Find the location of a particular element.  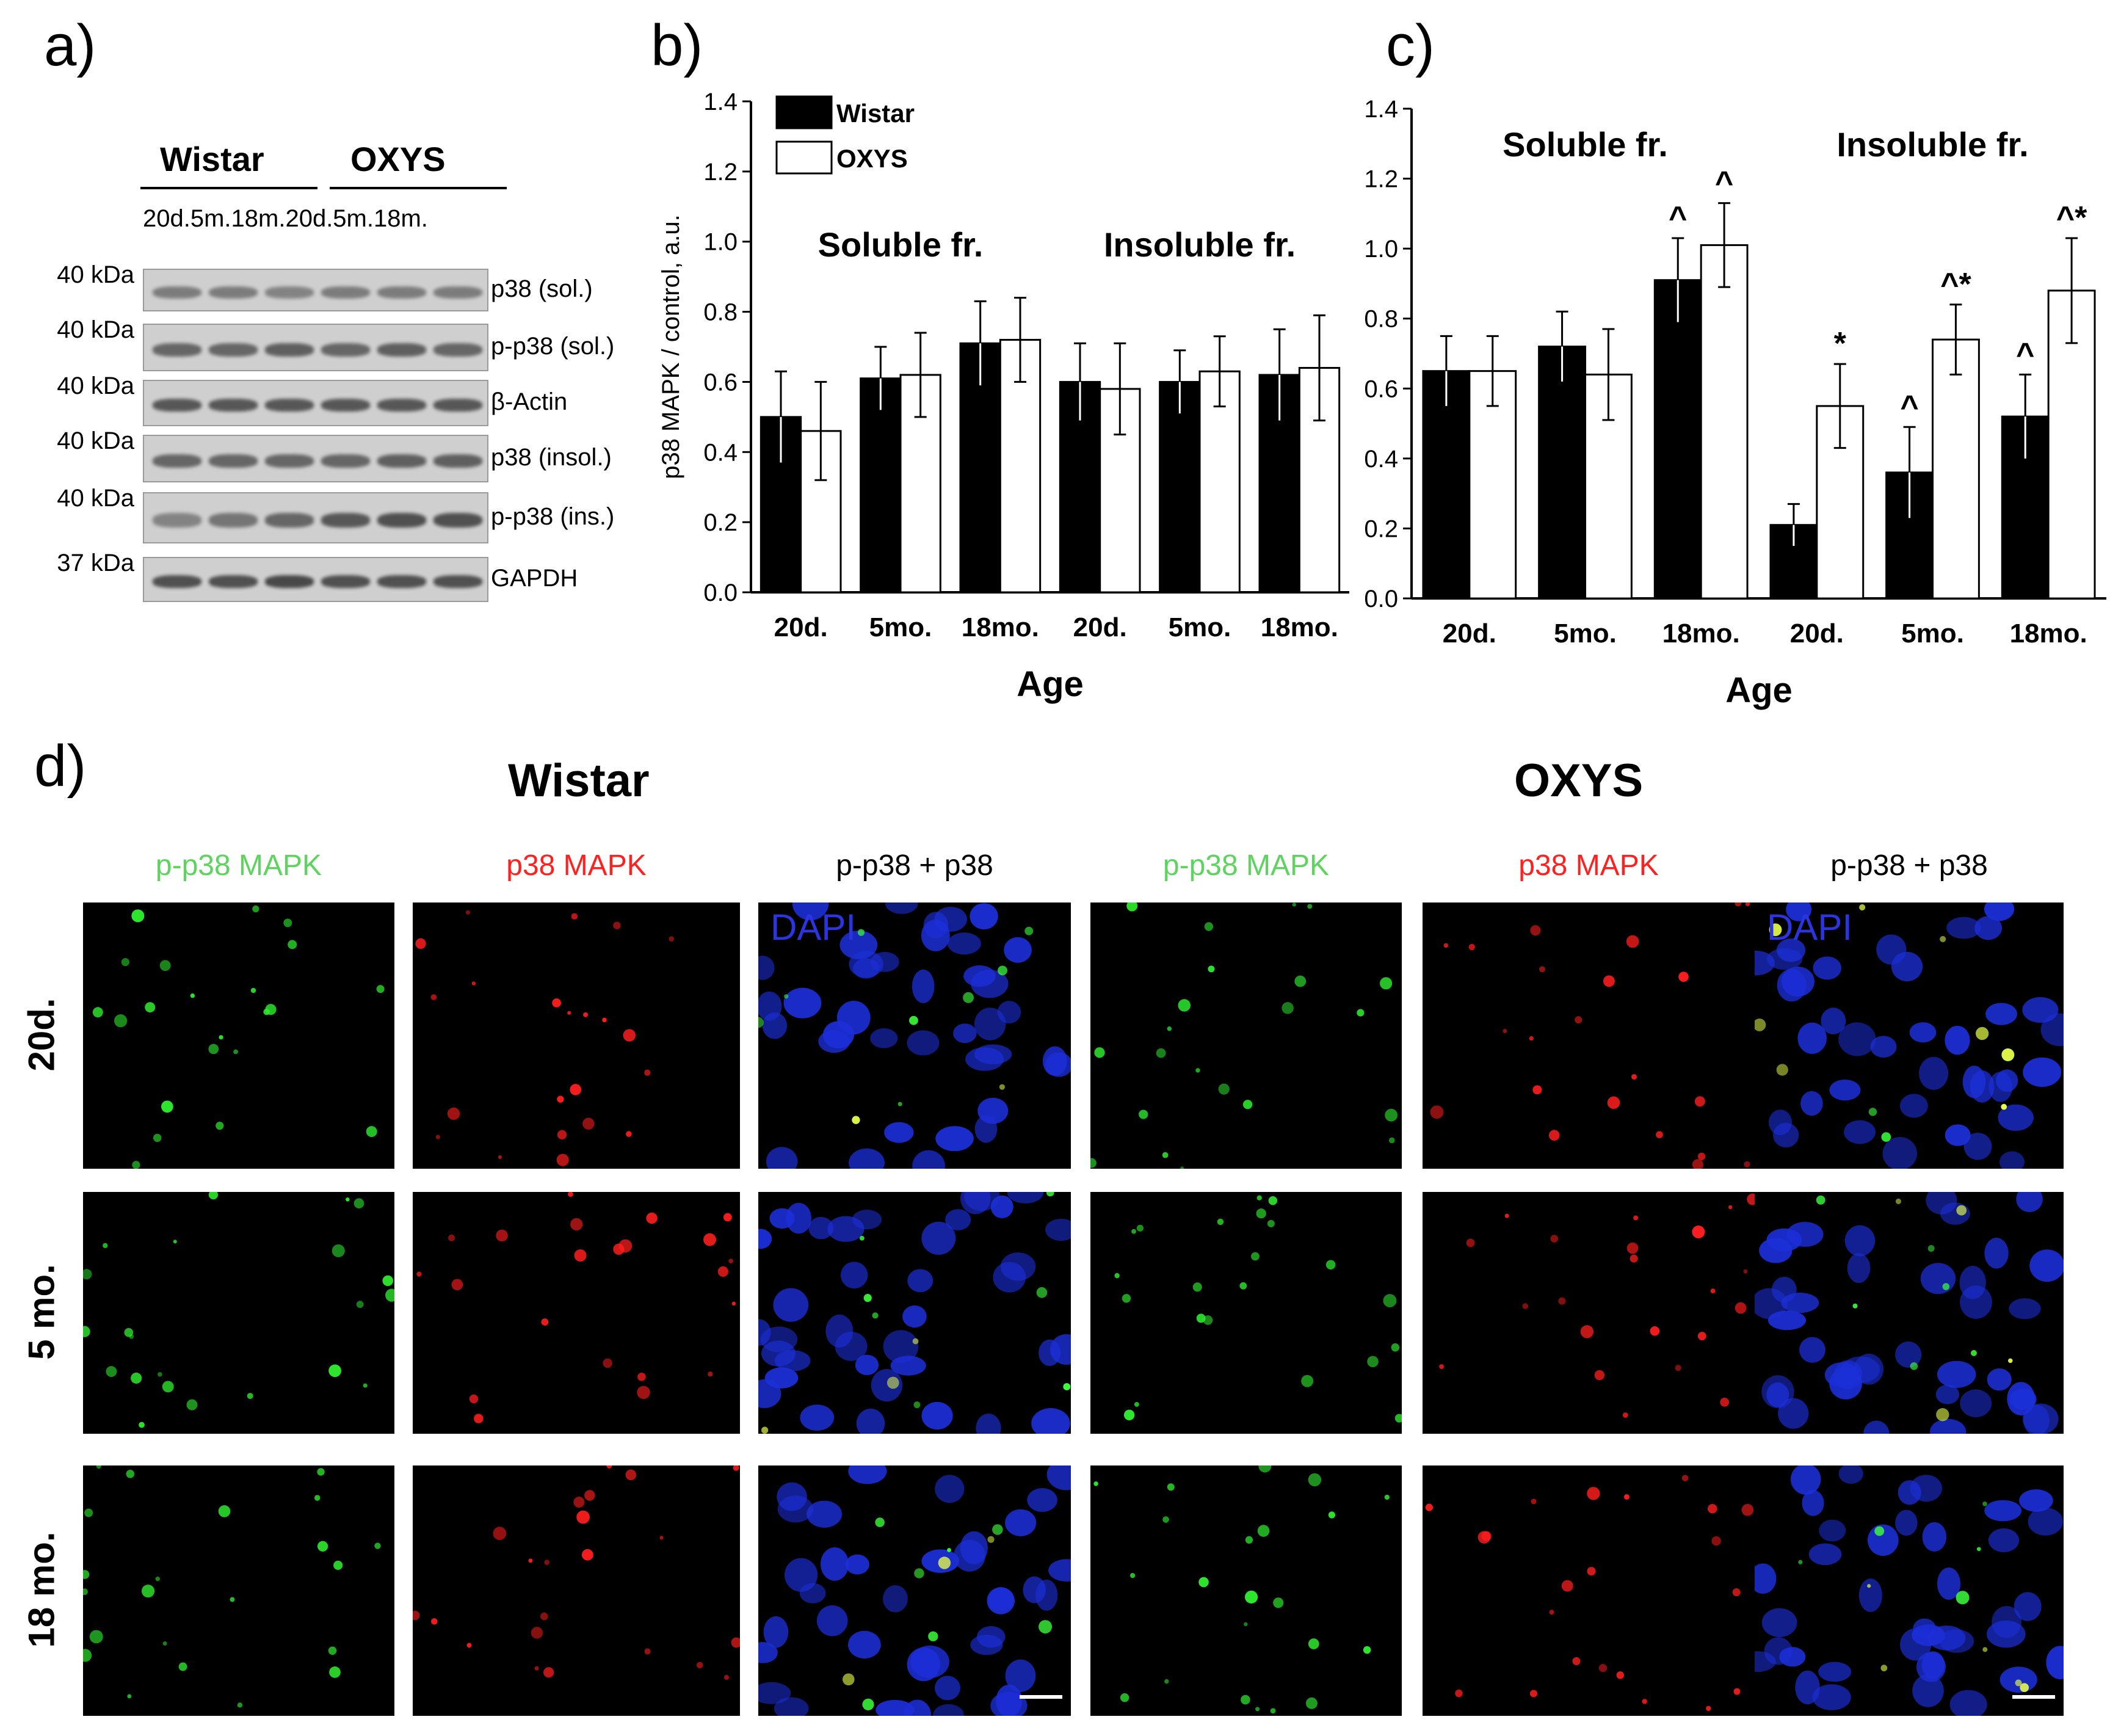

blot-protein-label: p-p38 (sol.) is located at coordinates (553, 346).